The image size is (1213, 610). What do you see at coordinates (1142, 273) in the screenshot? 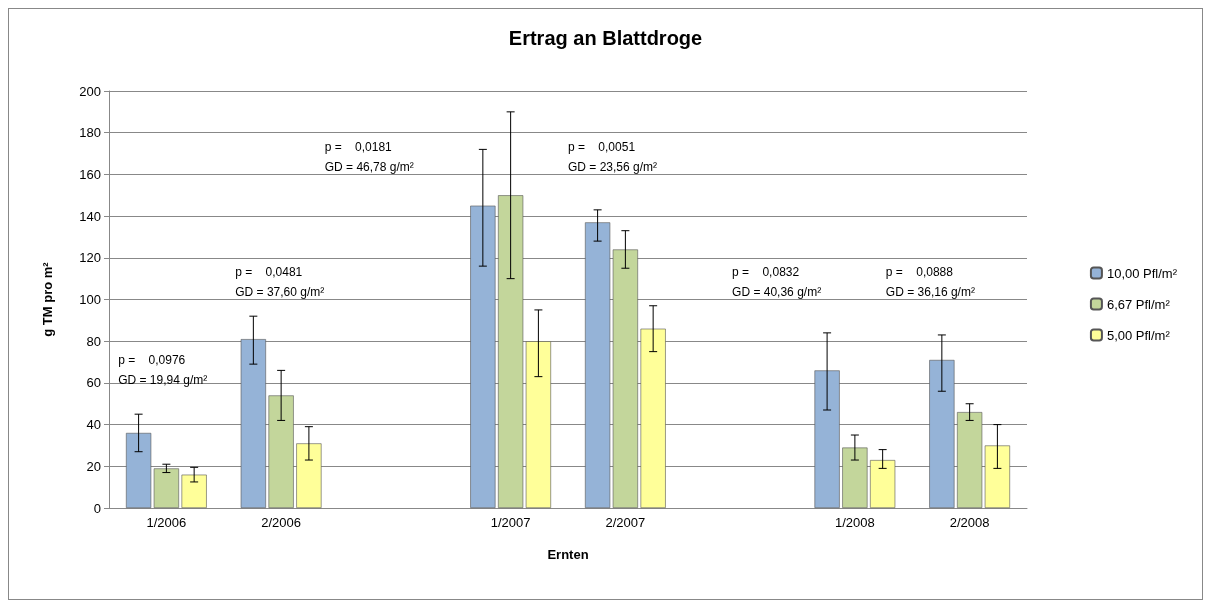
I see `legend-label: 10,00 Pfl/m²` at bounding box center [1142, 273].